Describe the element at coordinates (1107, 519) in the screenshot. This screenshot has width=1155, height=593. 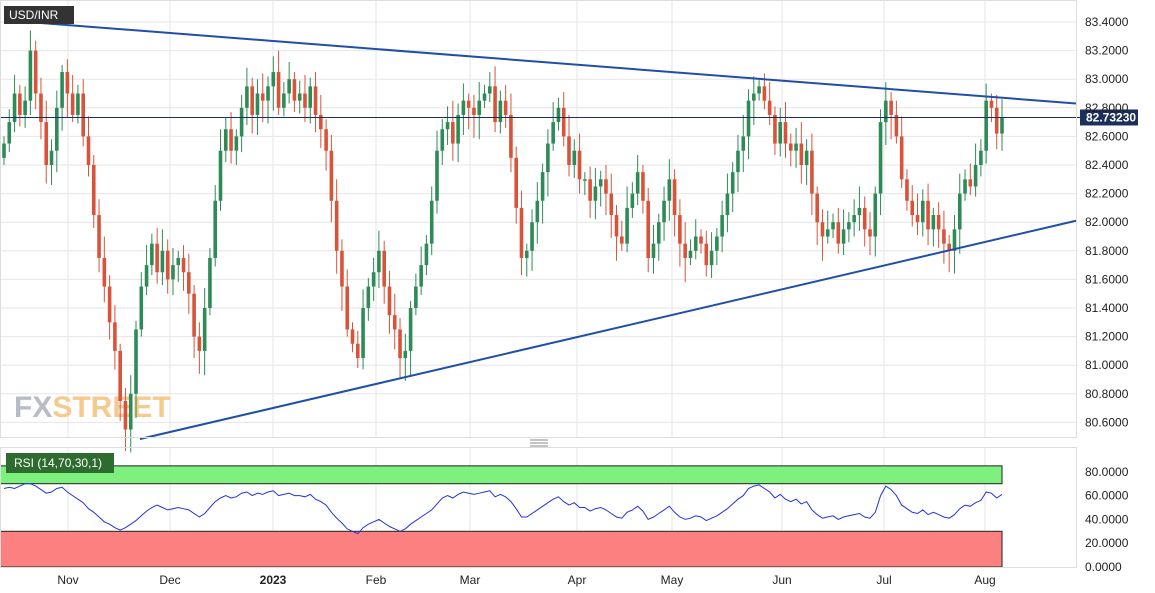
I see `rsi-y-tick-label: 40.0000` at that location.